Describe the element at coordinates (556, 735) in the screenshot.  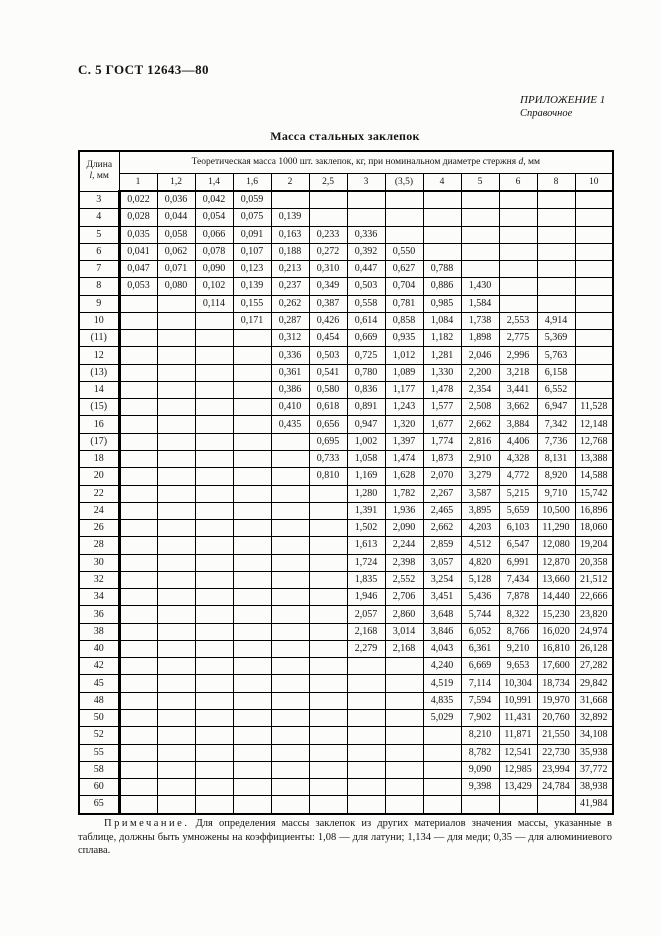
I see `mass-cell: 21,550` at that location.